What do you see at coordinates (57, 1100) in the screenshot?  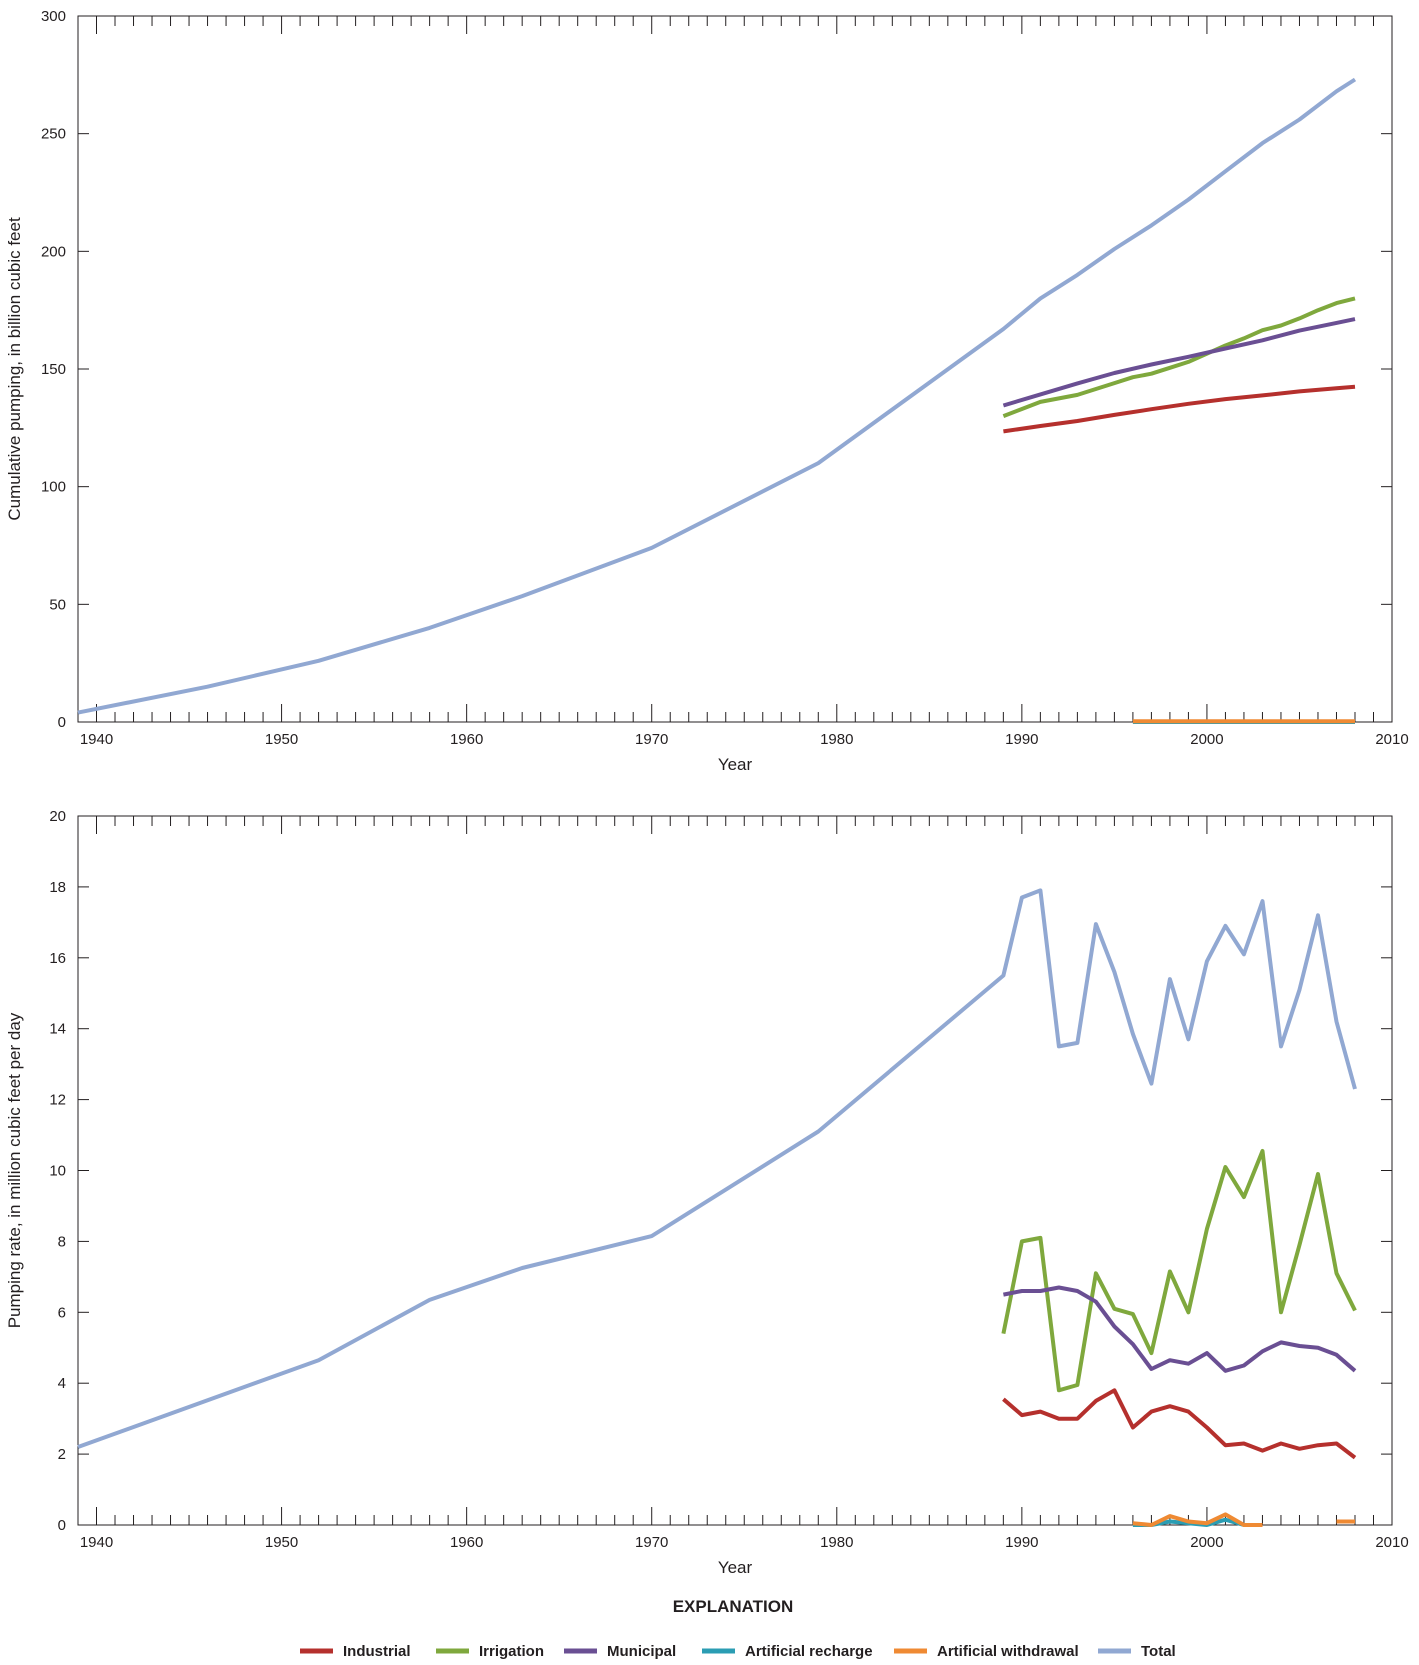 I see `y-tick-label: 12` at bounding box center [57, 1100].